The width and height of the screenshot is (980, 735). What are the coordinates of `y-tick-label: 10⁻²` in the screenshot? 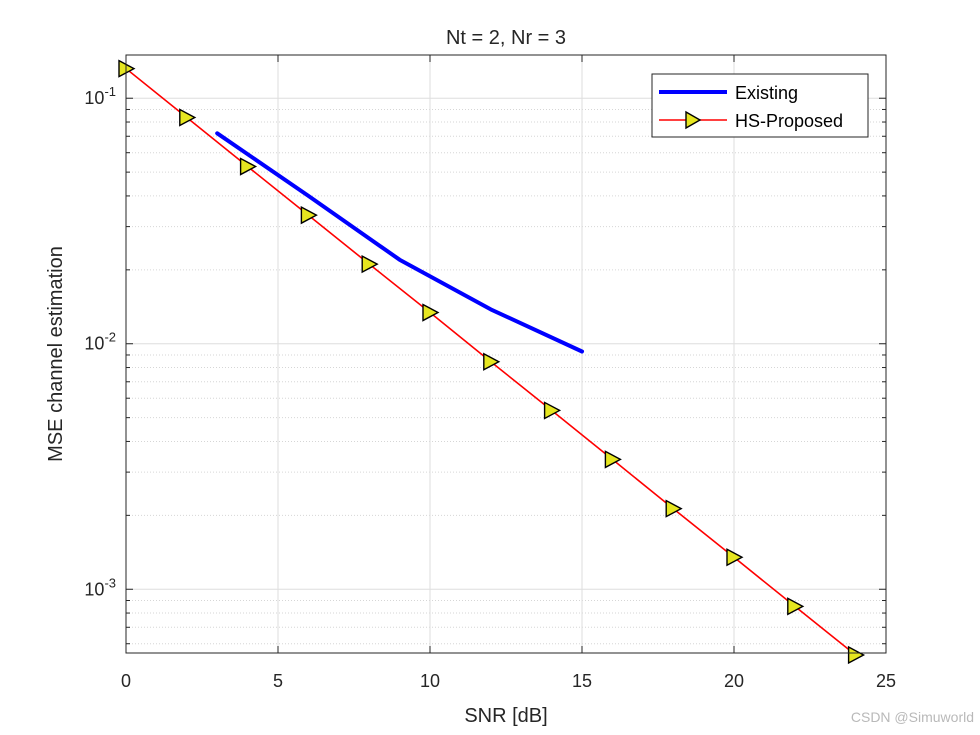 It's located at (100, 342).